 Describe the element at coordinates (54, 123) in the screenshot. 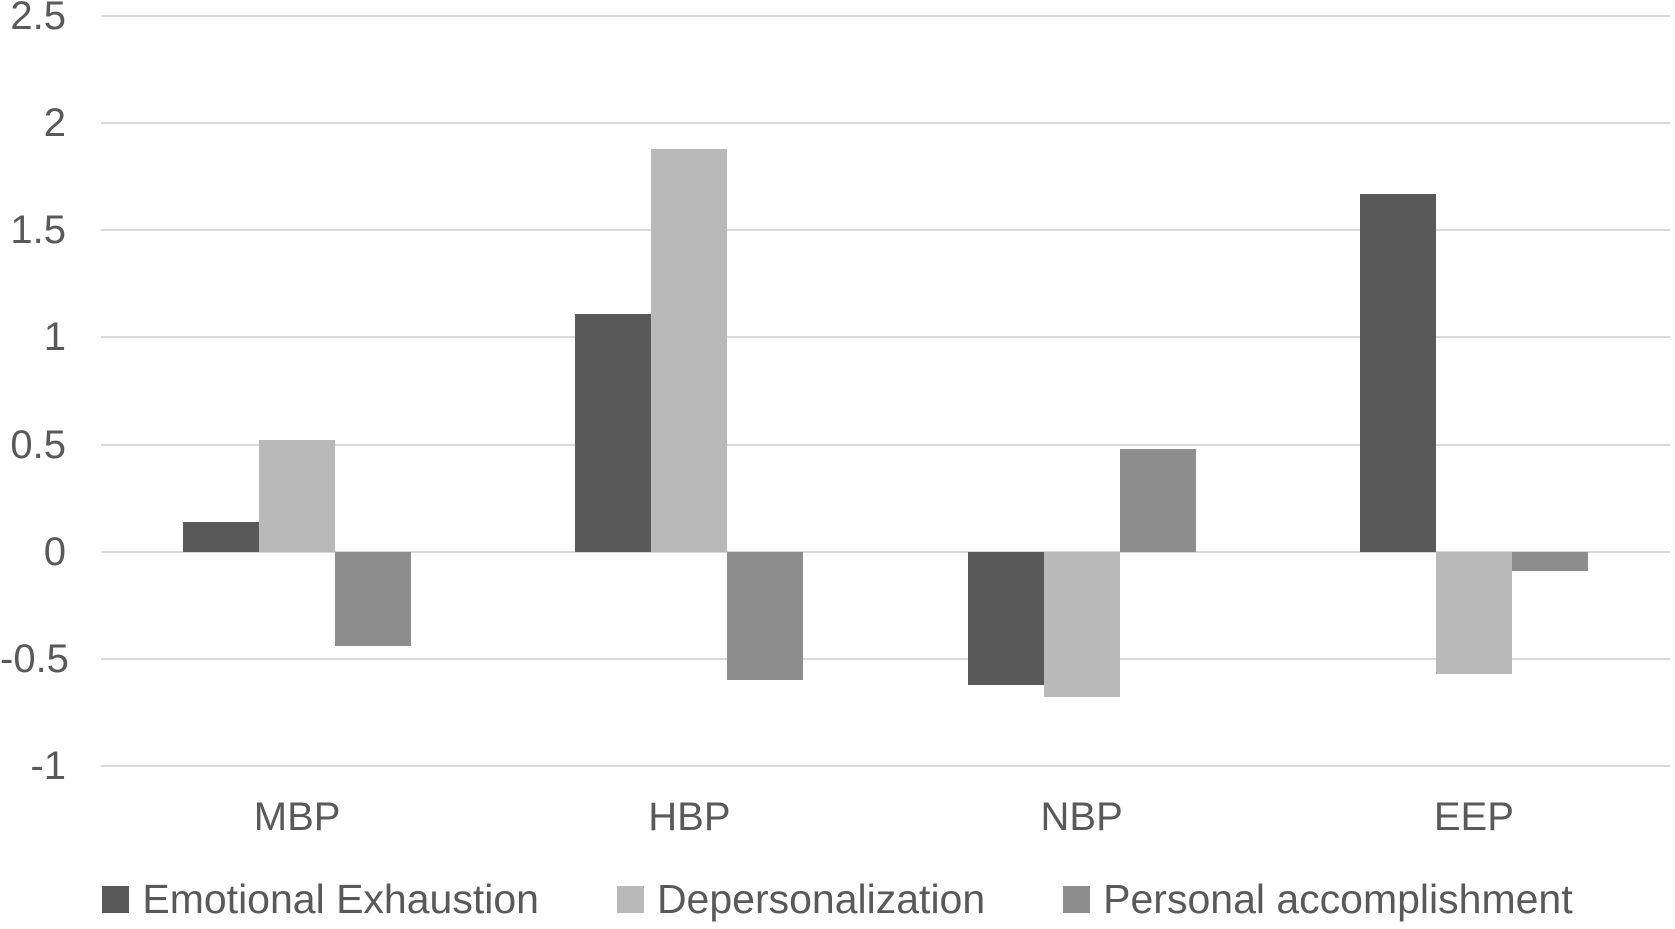

I see `y-tick-label-2: 2` at that location.